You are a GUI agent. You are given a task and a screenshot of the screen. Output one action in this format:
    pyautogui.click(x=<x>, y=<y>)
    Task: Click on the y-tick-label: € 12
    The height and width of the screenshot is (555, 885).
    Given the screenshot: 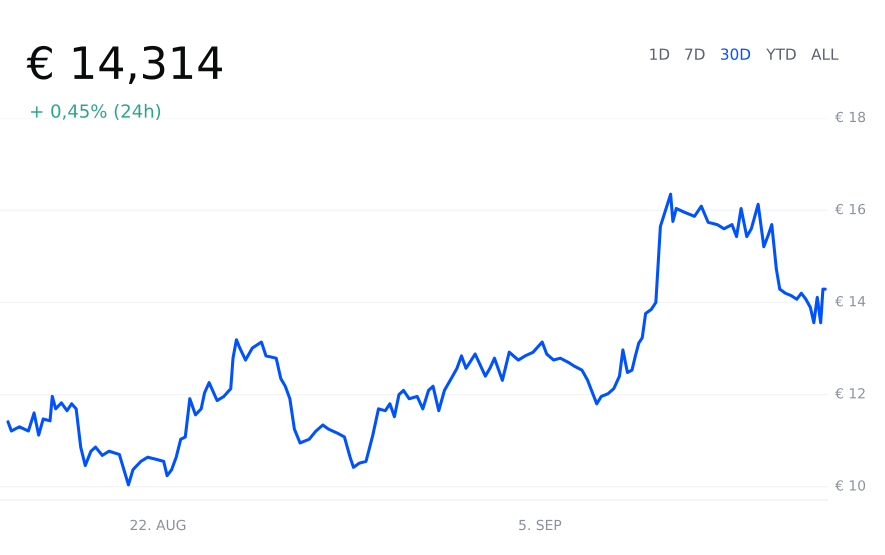 What is the action you would take?
    pyautogui.click(x=850, y=393)
    